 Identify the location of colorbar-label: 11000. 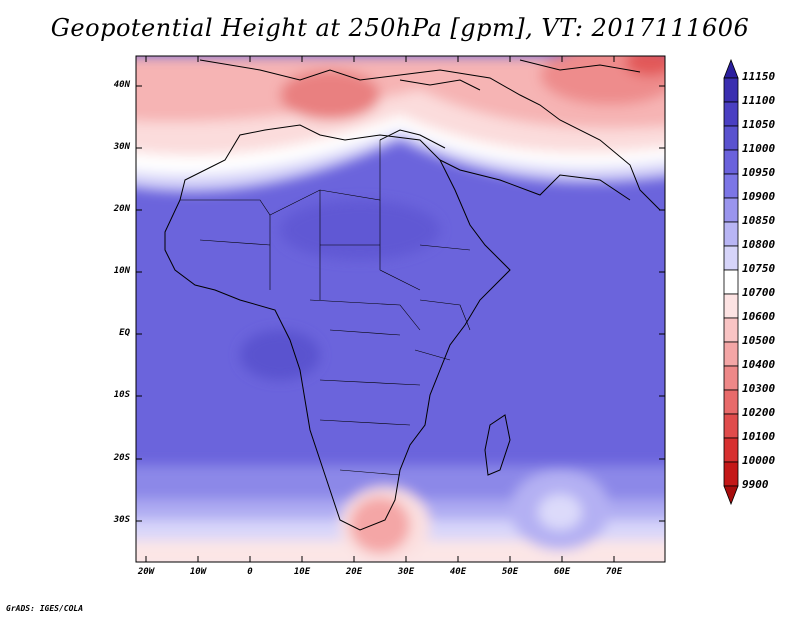
(759, 148).